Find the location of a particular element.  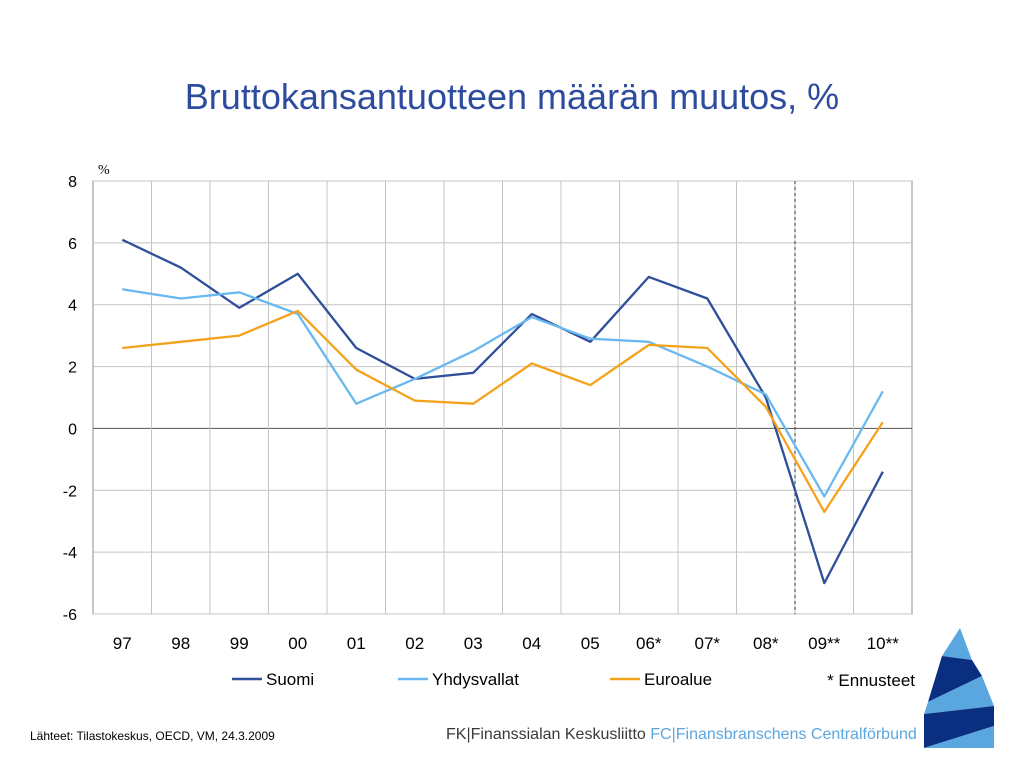

x-tick-label: 01 is located at coordinates (356, 643).